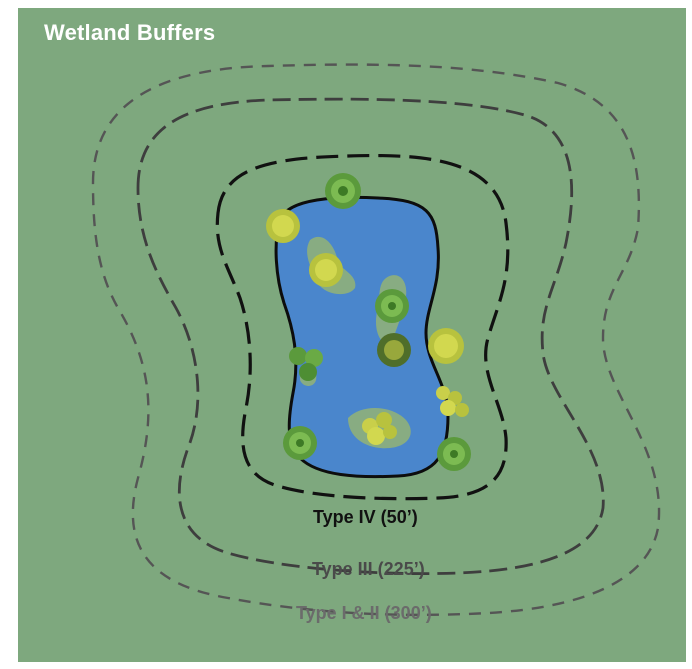  Describe the element at coordinates (365, 517) in the screenshot. I see `buffer-label-type-4: Type IV (50’)` at that location.